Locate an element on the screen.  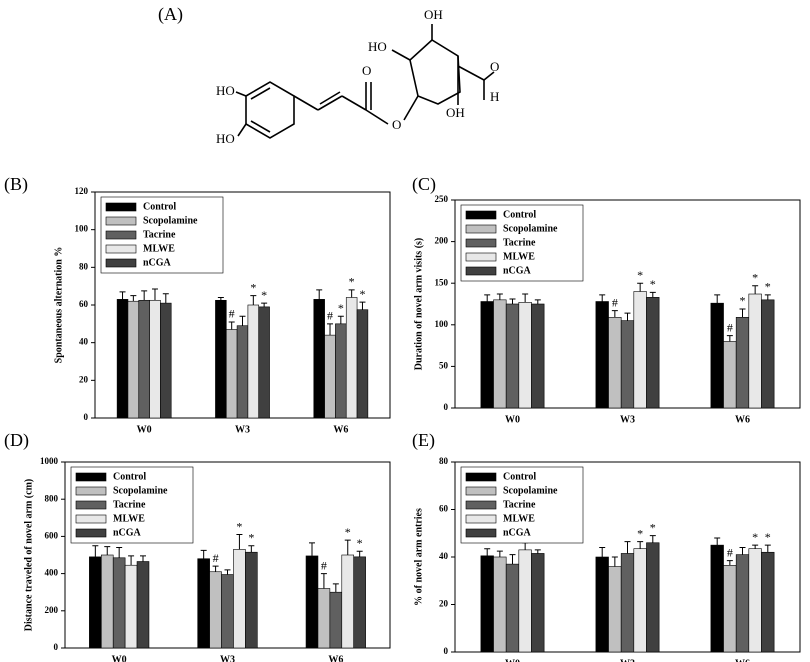
atom-label: O is located at coordinates (366, 70).